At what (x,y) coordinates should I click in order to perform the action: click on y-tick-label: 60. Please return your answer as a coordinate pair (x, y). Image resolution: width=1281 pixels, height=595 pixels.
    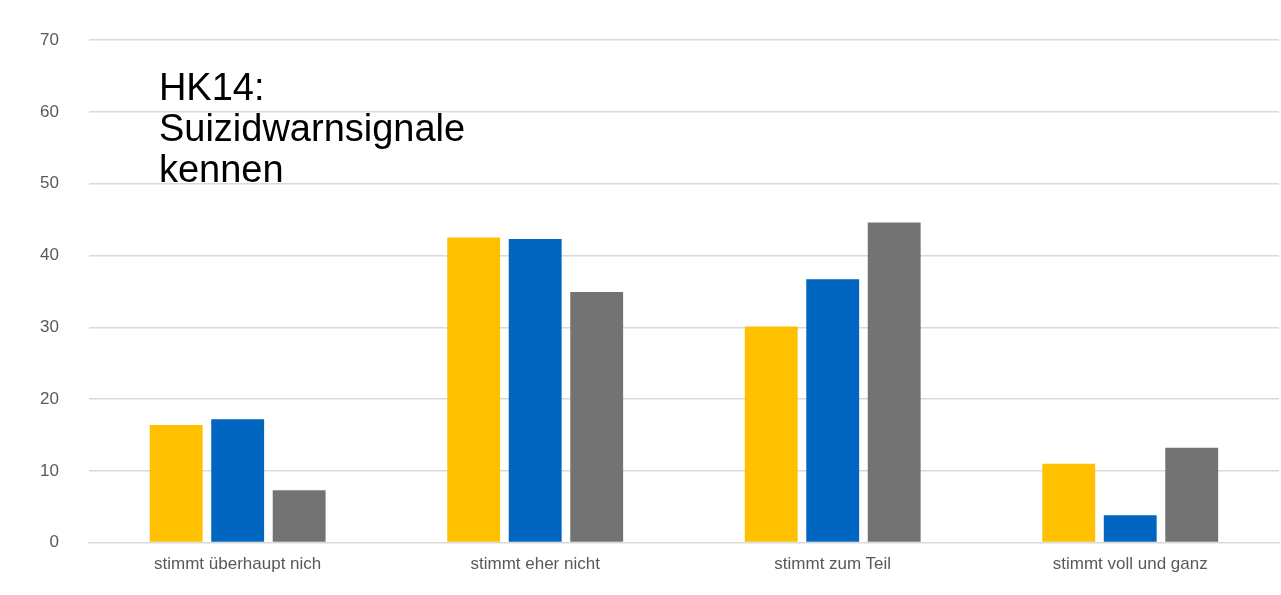
    Looking at the image, I should click on (49, 111).